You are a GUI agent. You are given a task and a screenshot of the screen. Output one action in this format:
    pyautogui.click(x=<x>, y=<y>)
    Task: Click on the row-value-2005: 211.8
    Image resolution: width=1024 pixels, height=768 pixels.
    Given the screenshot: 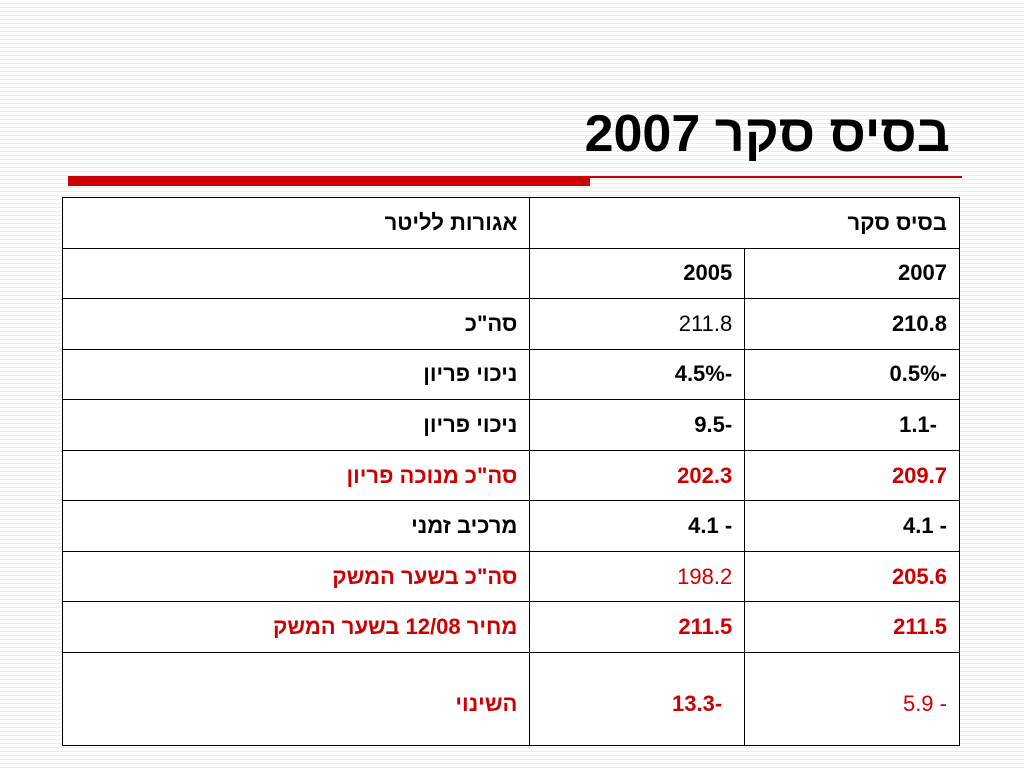 What is the action you would take?
    pyautogui.click(x=637, y=324)
    